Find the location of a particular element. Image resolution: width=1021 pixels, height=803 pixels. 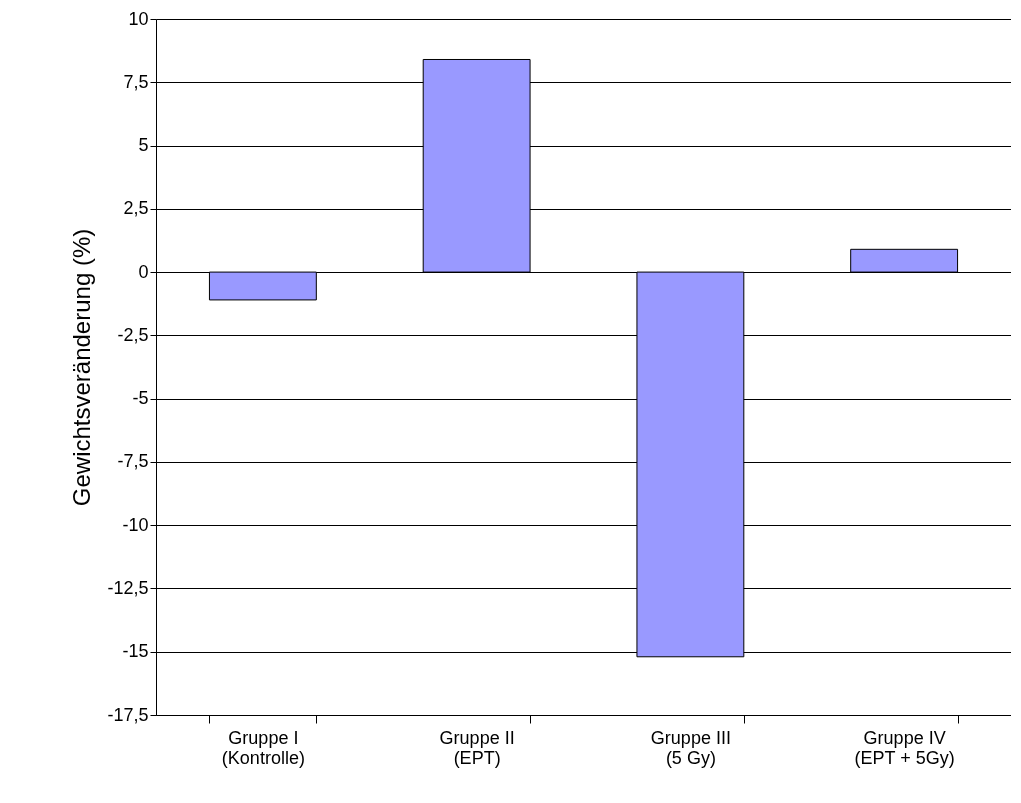

y-tick-label: -5 is located at coordinates (140, 398).